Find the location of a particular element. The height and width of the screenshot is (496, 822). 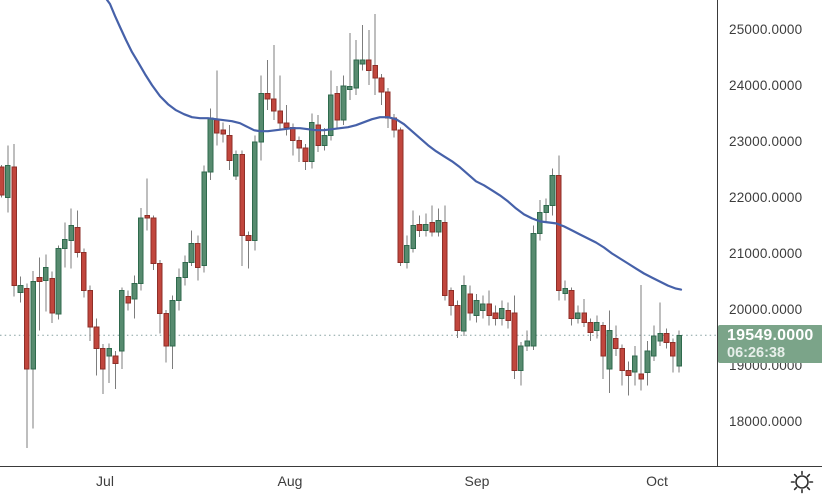

price-tick-label: 25000.0000 is located at coordinates (766, 29).